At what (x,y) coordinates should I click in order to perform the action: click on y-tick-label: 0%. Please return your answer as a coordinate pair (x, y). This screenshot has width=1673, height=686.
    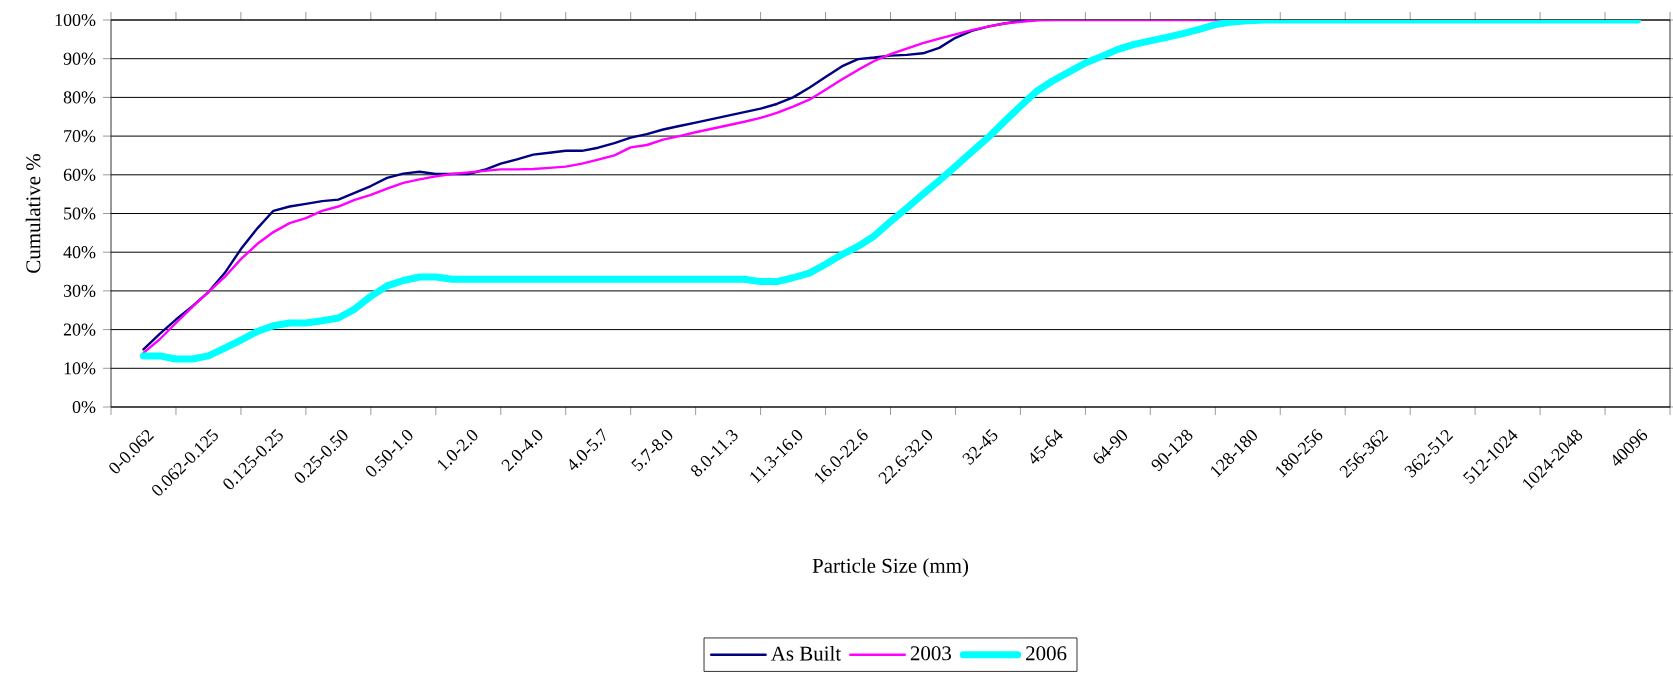
    Looking at the image, I should click on (84, 407).